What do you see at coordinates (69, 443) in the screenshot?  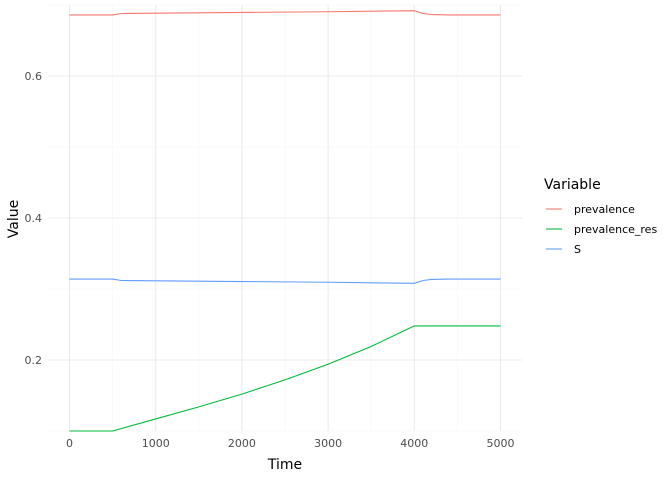 I see `x-tick-label: 0` at bounding box center [69, 443].